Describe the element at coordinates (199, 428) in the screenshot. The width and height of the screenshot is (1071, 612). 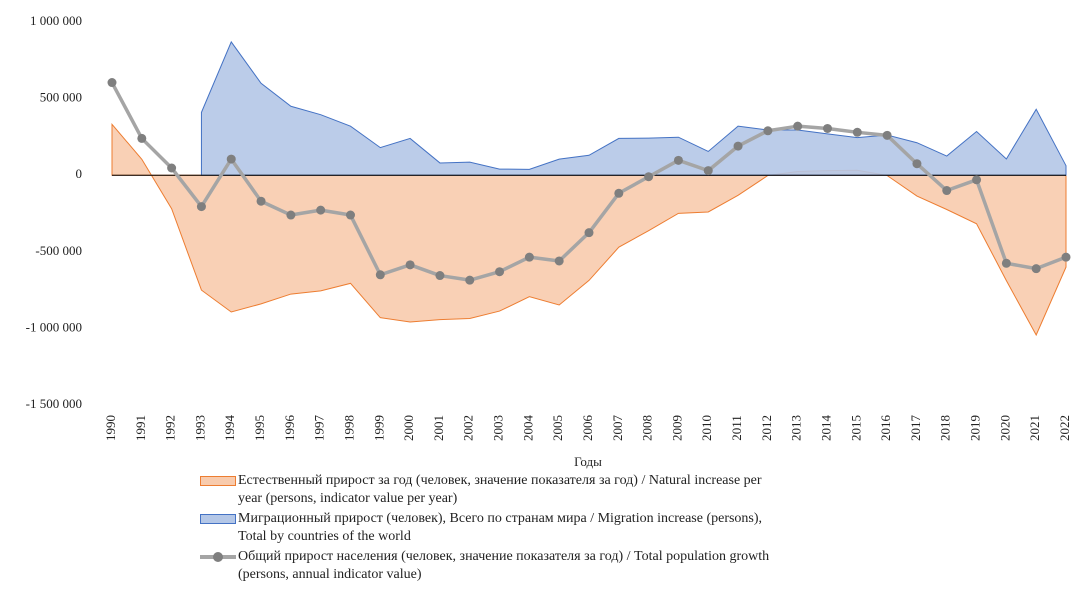
I see `x-tick-label: 1993` at that location.